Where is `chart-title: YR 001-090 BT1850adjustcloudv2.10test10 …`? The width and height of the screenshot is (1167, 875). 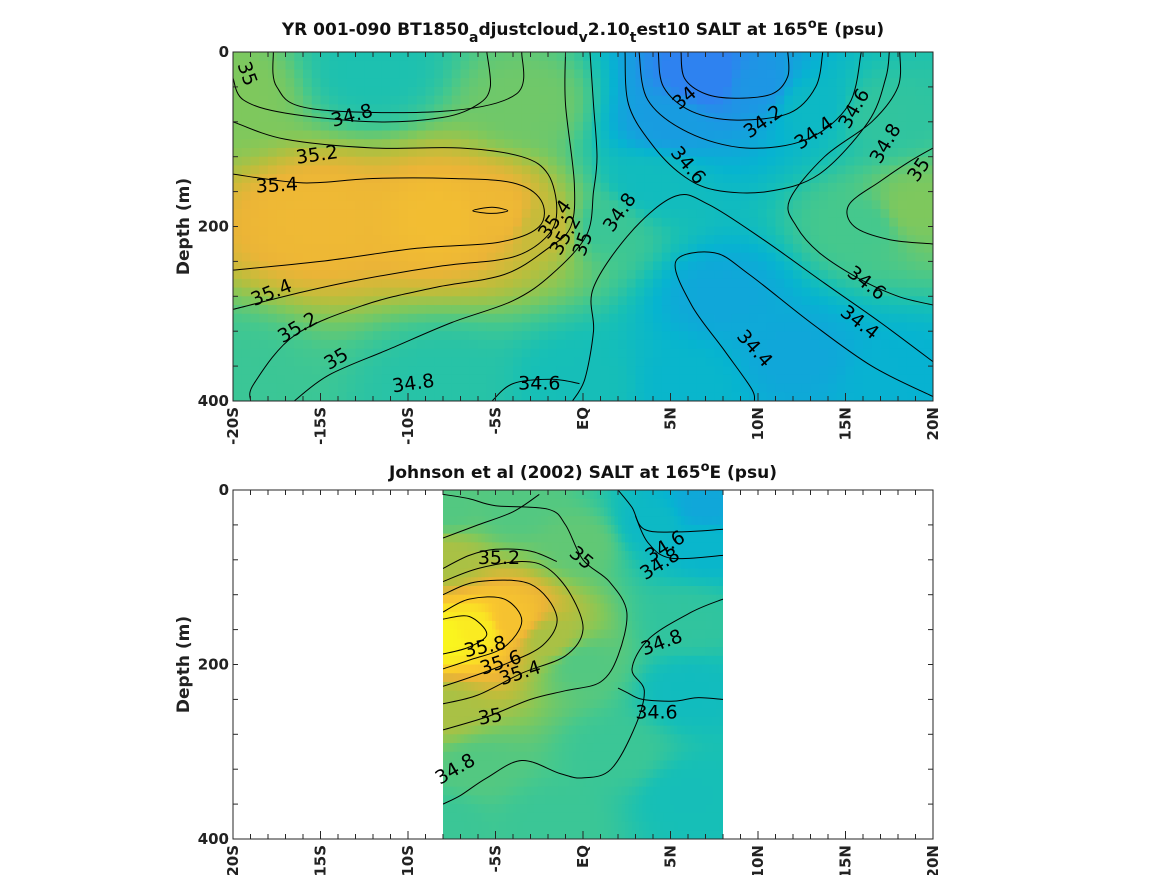 chart-title: YR 001-090 BT1850adjustcloudv2.10test10 … is located at coordinates (582, 31).